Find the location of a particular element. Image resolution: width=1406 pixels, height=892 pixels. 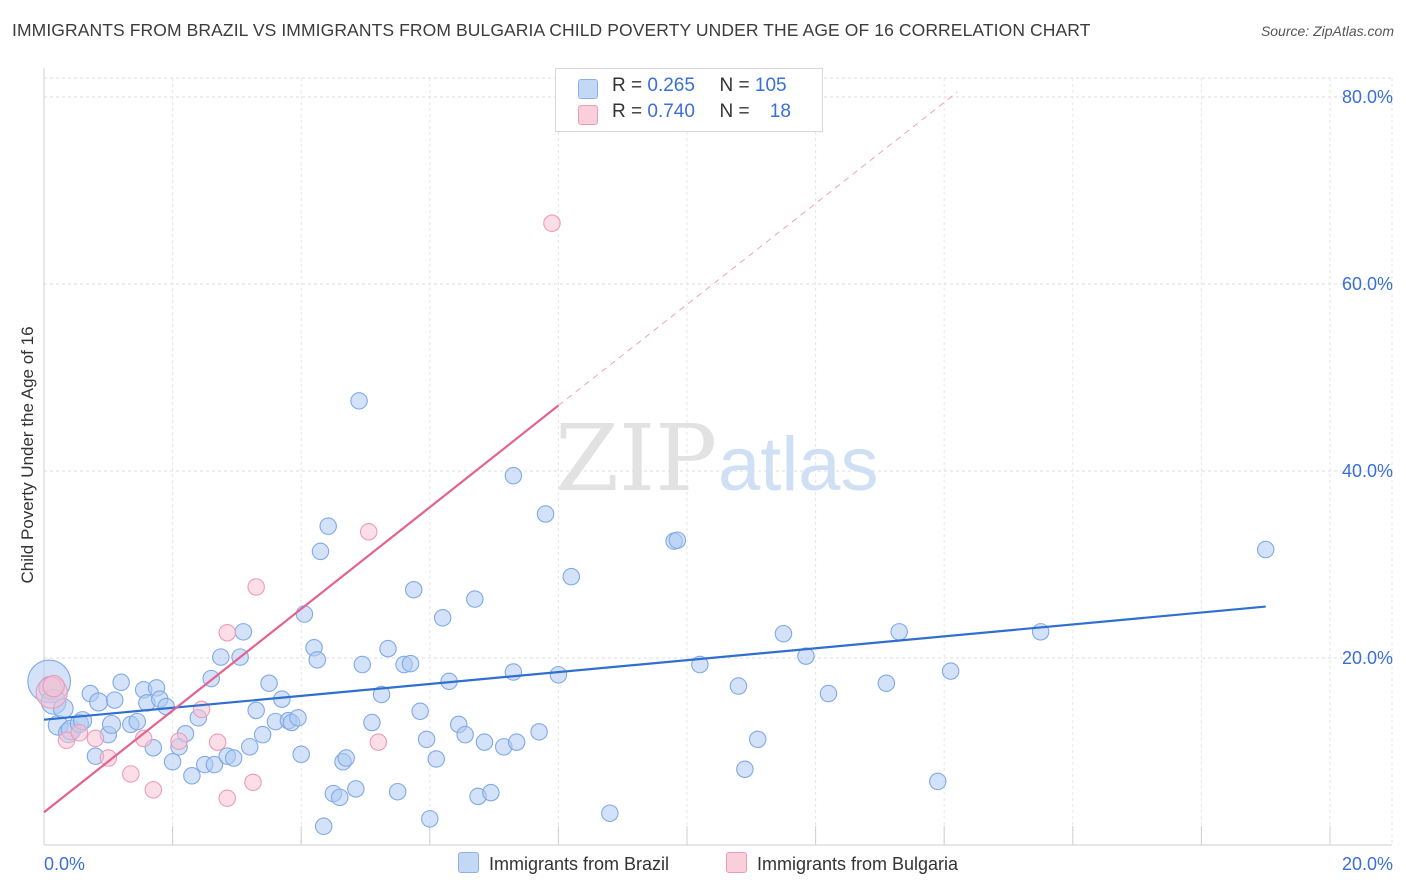

series-legend-label-brazil: Immigrants from Brazil is located at coordinates (579, 864).